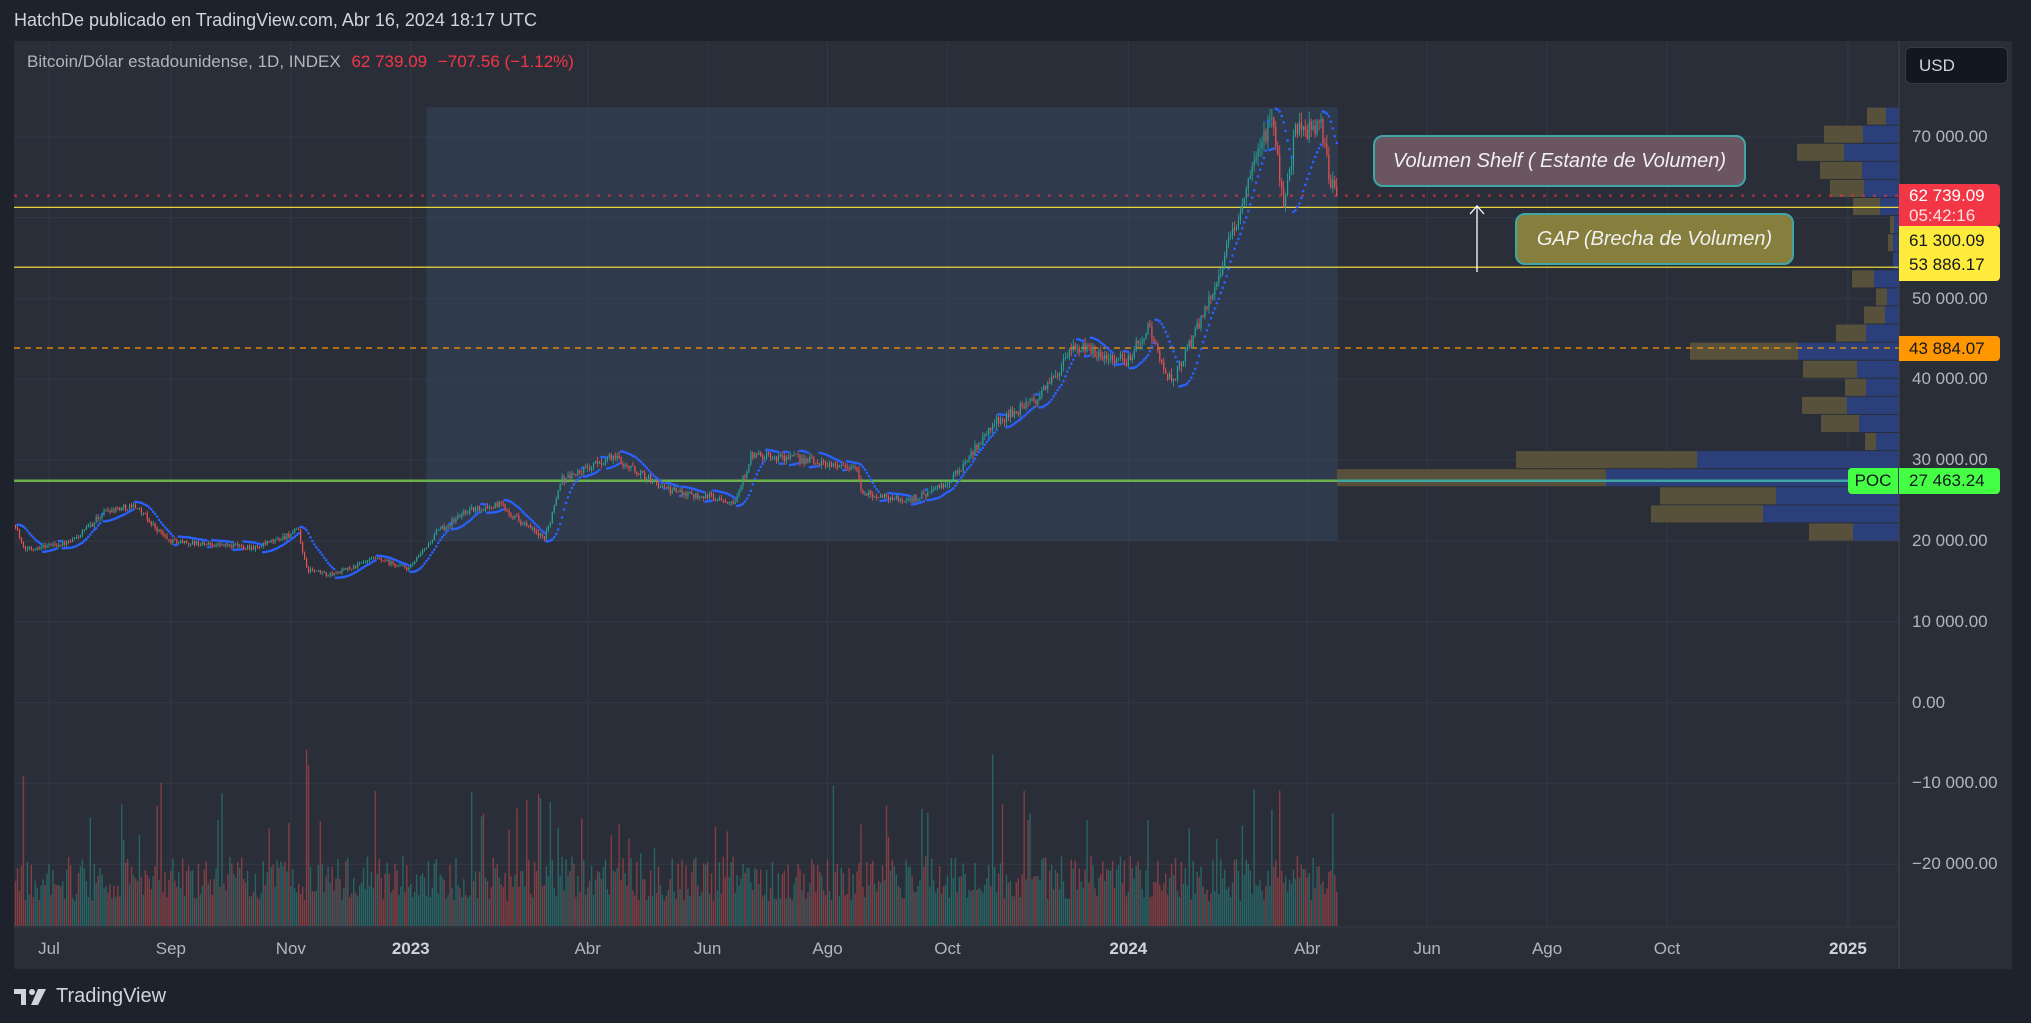 The width and height of the screenshot is (2031, 1023). I want to click on volume-shelf-annotation: Volumen Shelf ( Estante de Volumen), so click(1559, 161).